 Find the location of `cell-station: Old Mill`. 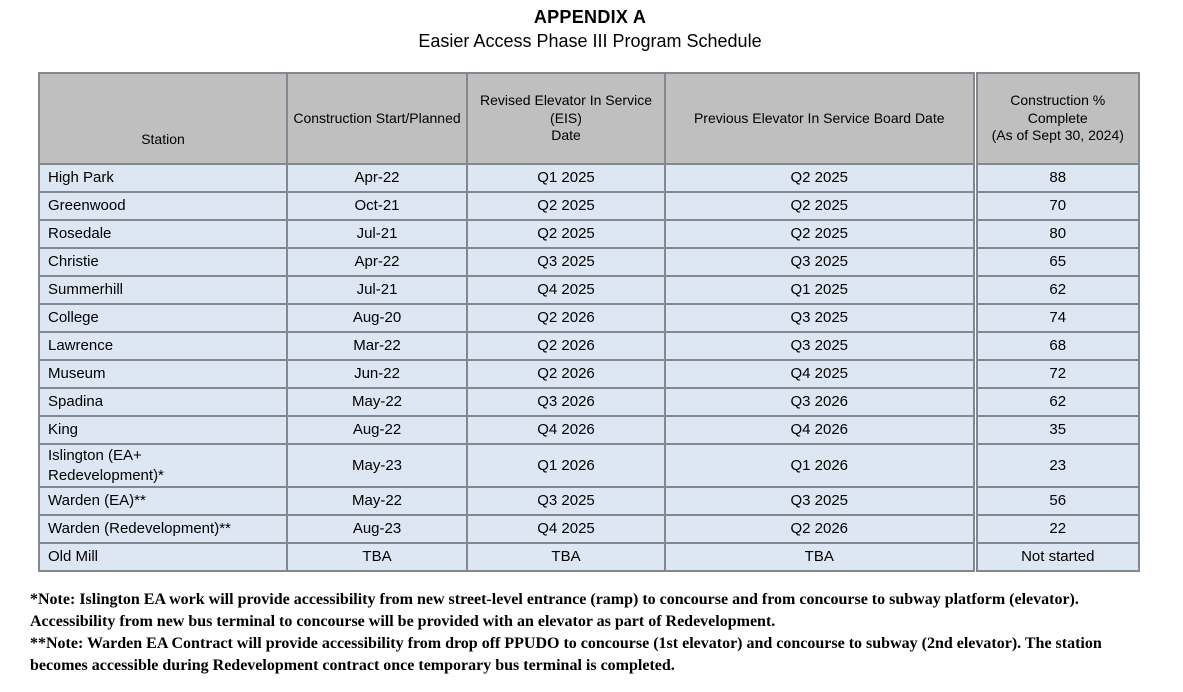

cell-station: Old Mill is located at coordinates (163, 557).